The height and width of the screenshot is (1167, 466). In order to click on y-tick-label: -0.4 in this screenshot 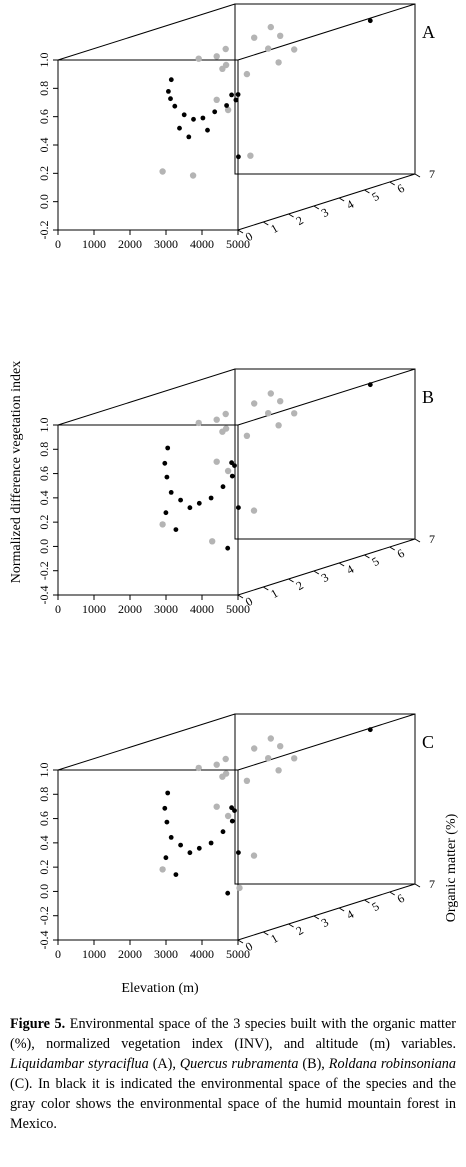, I will do `click(44, 595)`.